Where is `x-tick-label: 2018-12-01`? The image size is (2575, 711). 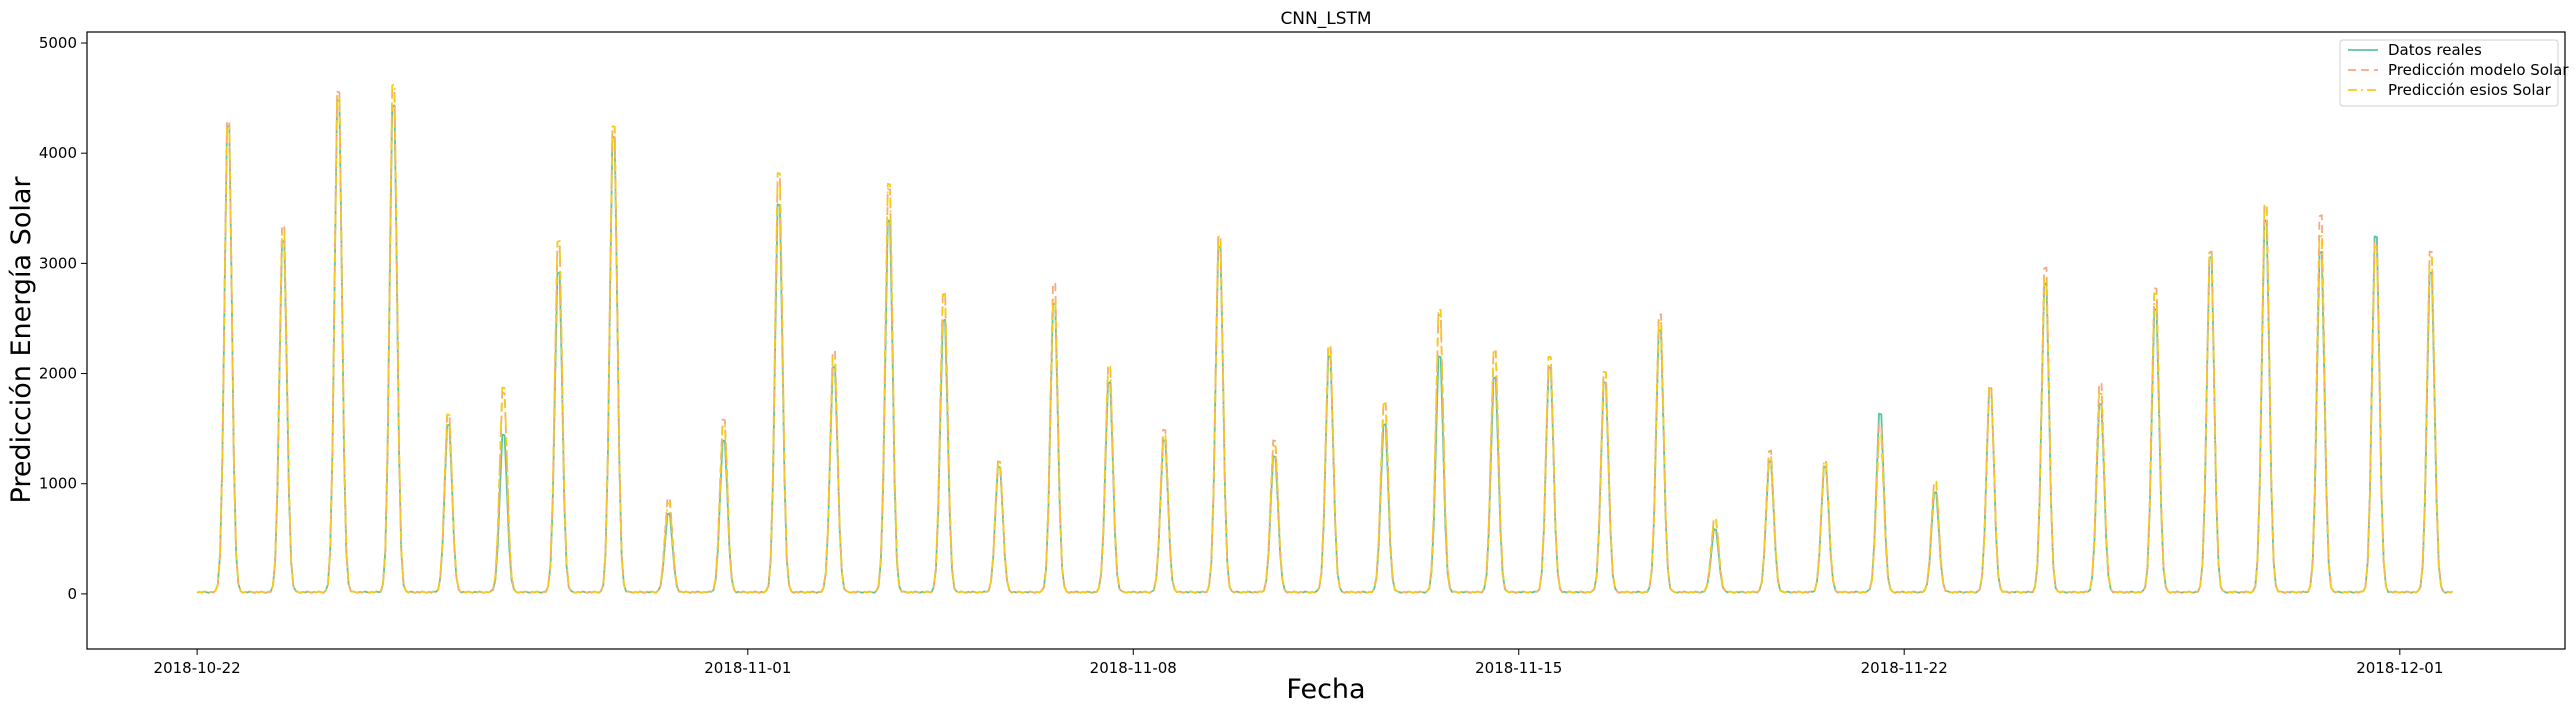 x-tick-label: 2018-12-01 is located at coordinates (2399, 668).